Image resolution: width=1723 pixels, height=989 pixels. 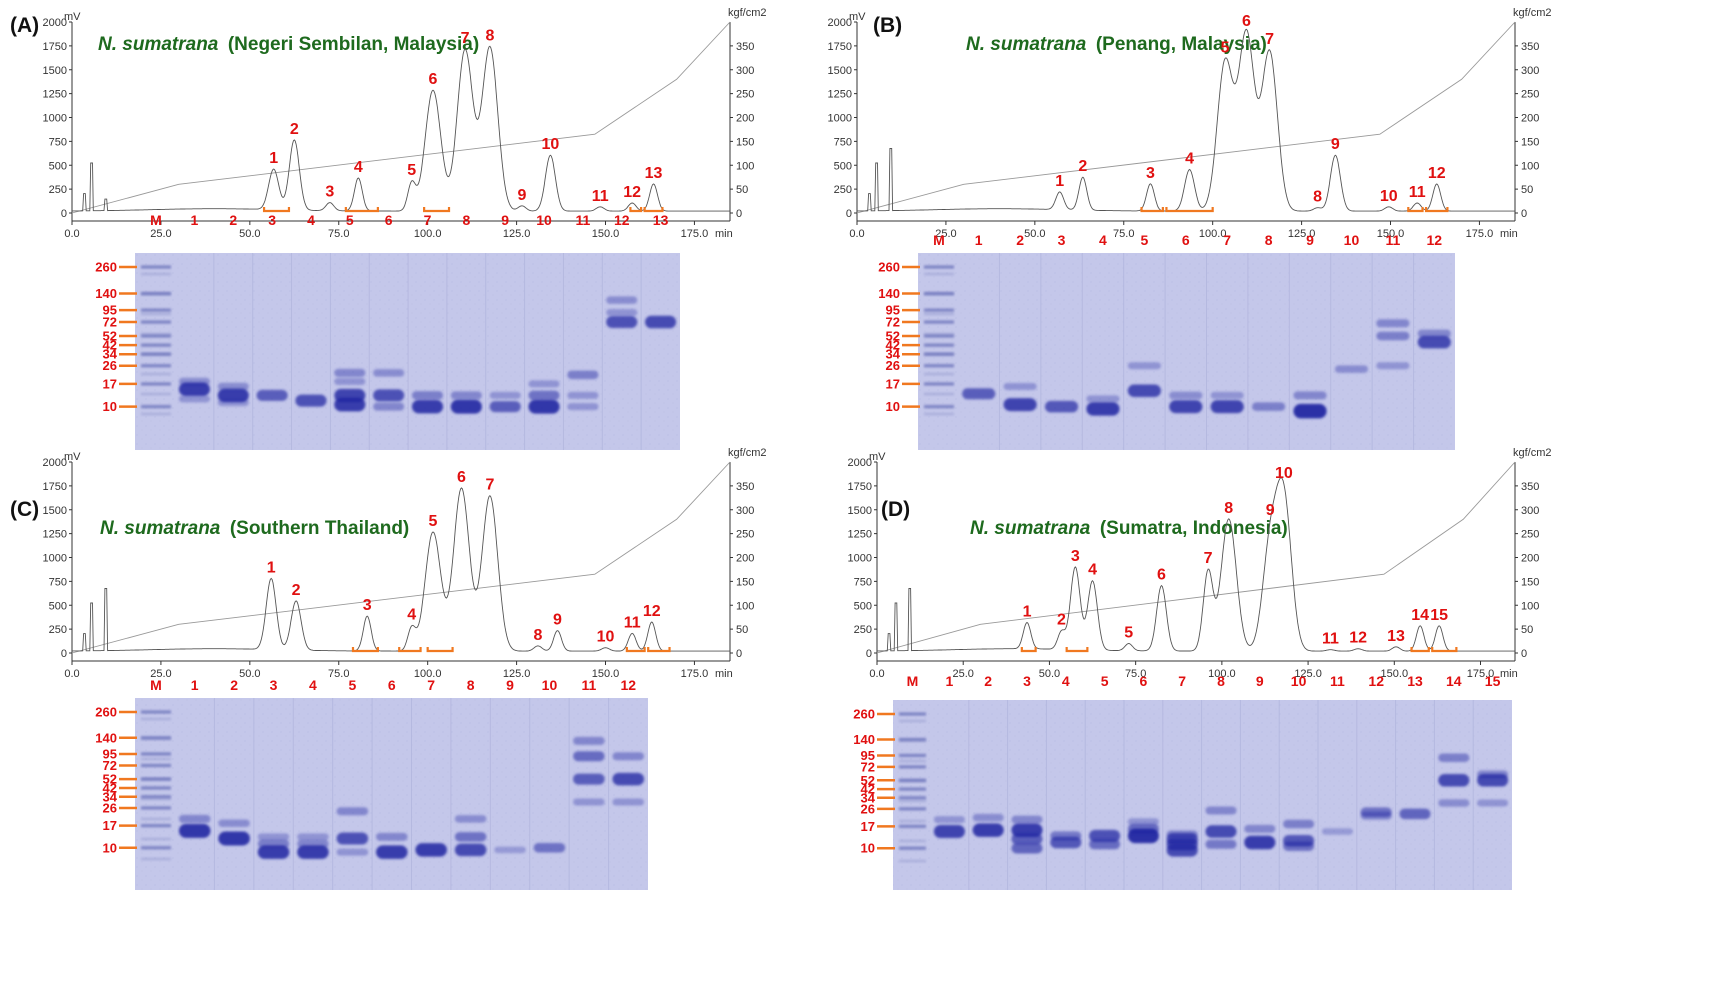 I want to click on lane-label: 1, so click(x=195, y=685).